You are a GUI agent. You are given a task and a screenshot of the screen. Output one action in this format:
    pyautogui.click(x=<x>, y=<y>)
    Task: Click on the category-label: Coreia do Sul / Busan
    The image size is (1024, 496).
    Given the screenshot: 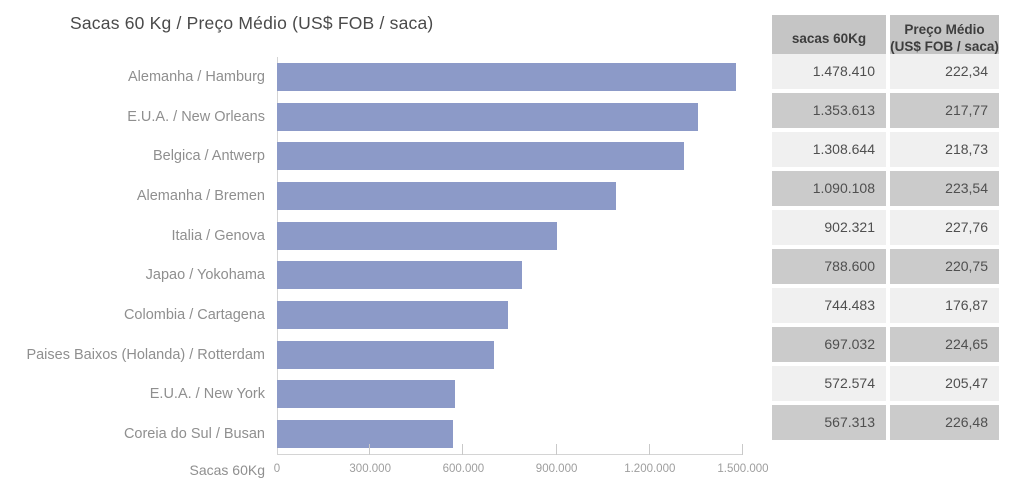 What is the action you would take?
    pyautogui.click(x=194, y=434)
    